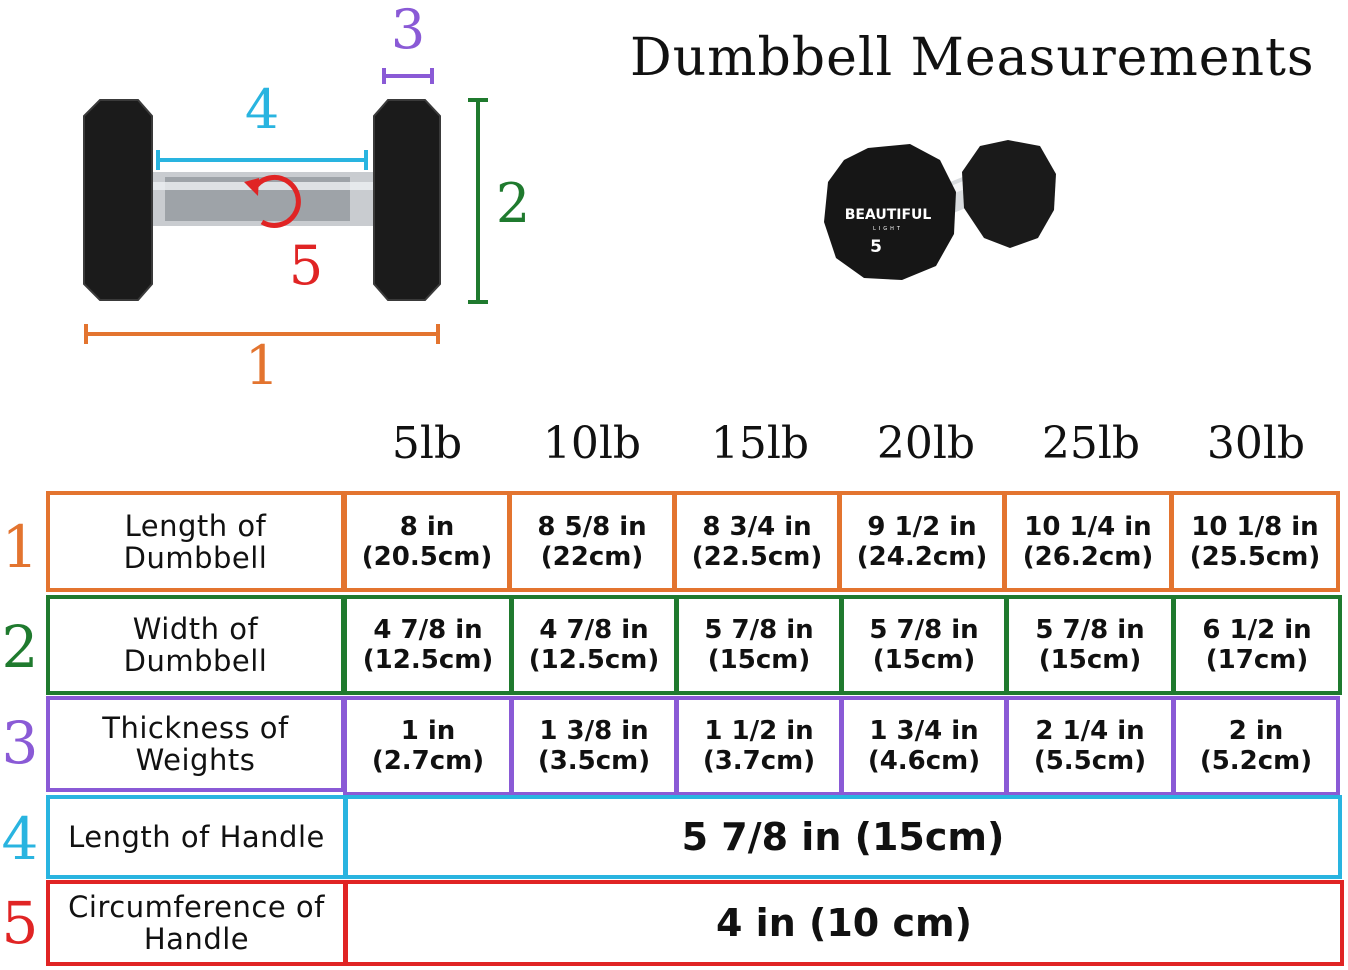 This screenshot has width=1348, height=970. I want to click on weight-header-5lb: 5lb, so click(427, 443).